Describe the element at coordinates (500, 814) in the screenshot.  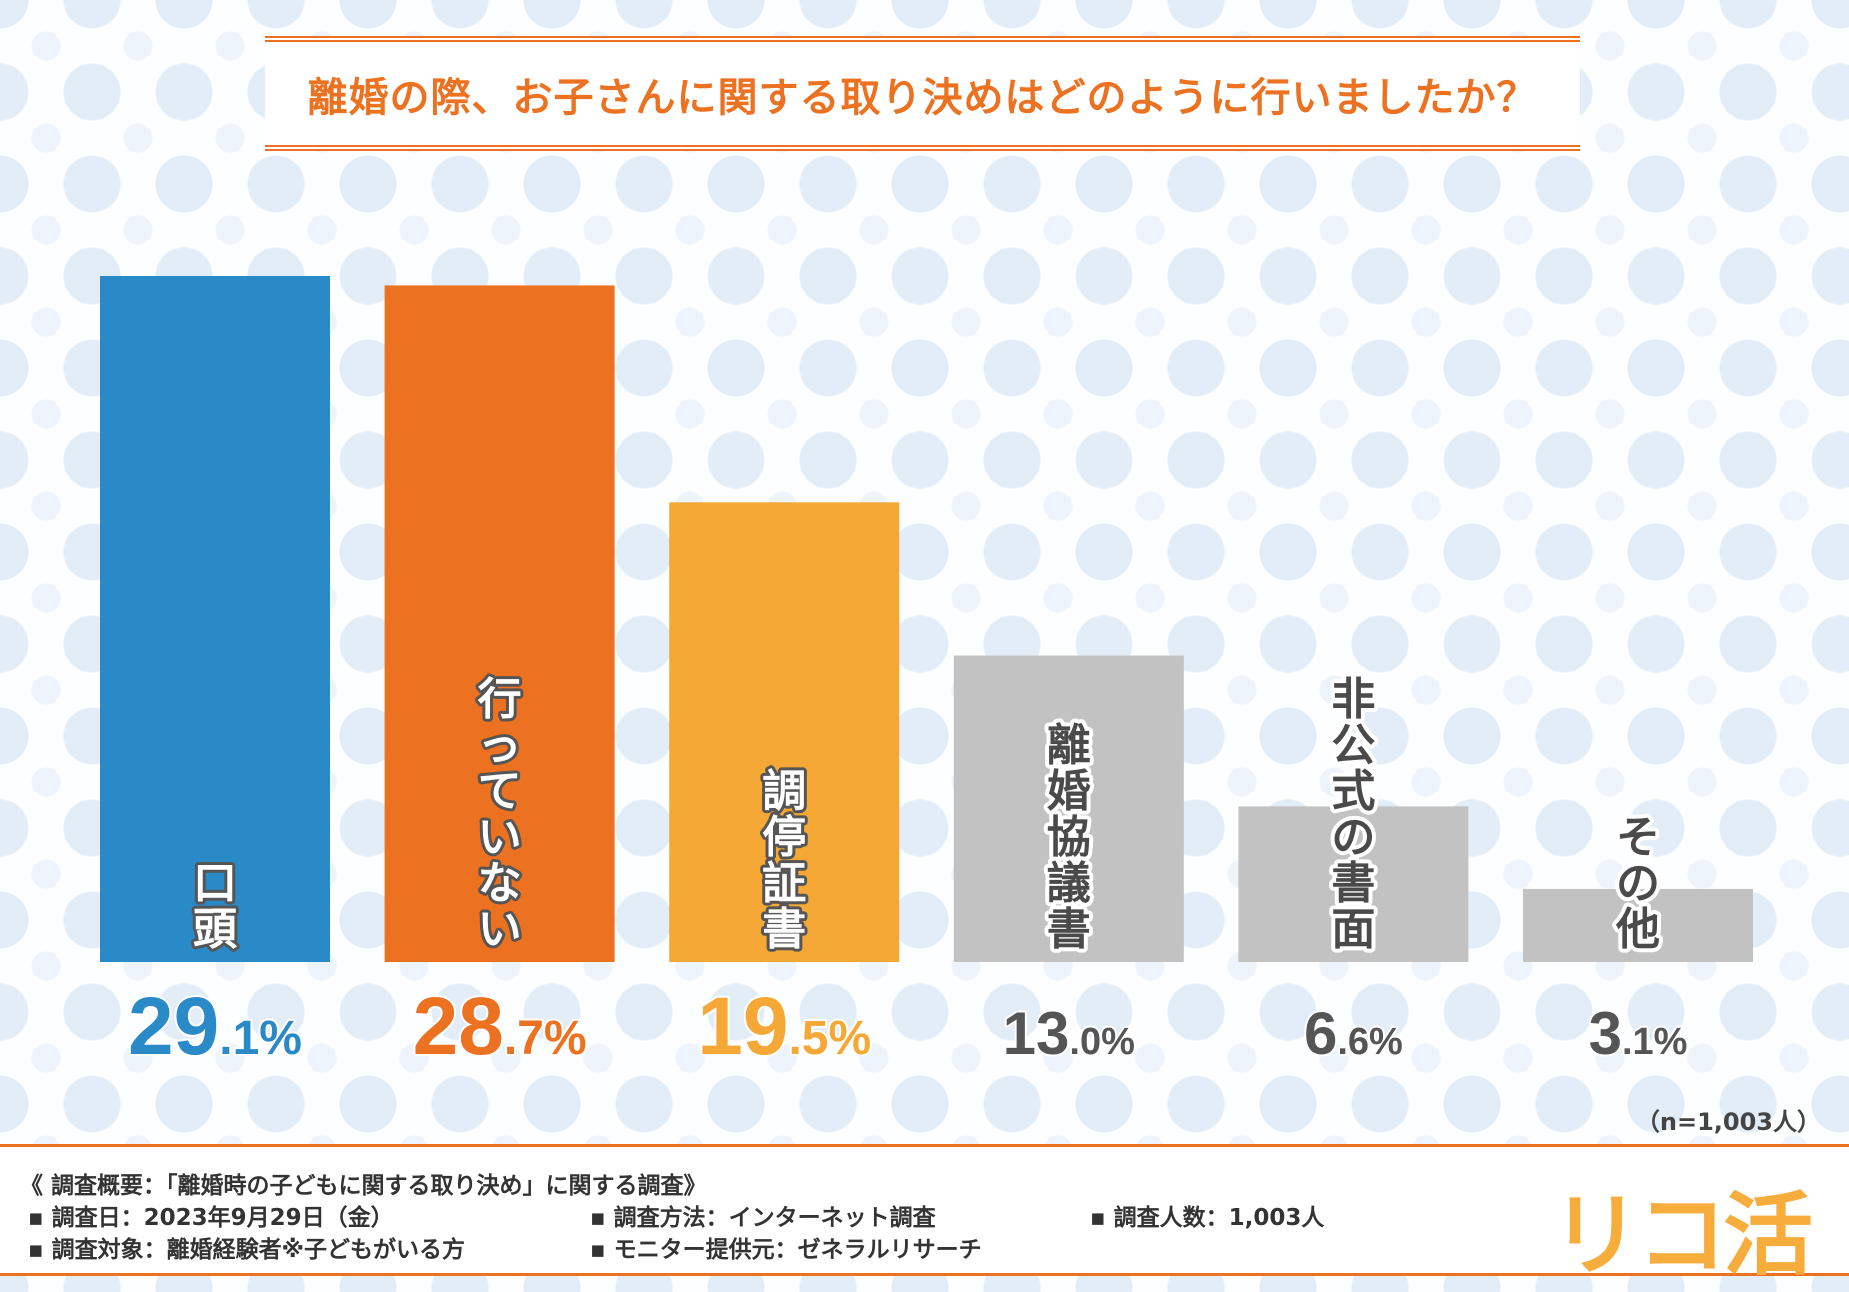
I see `bar-label-2: 行っていない` at that location.